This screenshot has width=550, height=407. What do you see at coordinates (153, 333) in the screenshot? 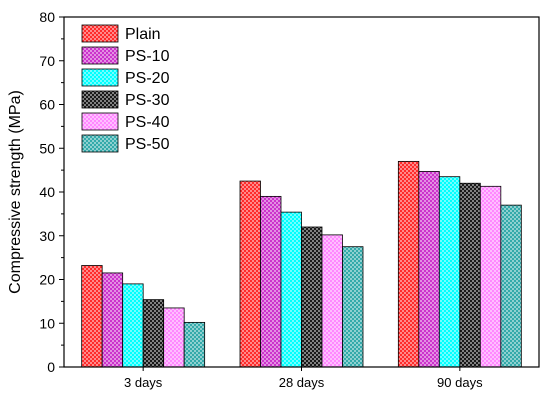
I see `bar-ps-30-3-days` at bounding box center [153, 333].